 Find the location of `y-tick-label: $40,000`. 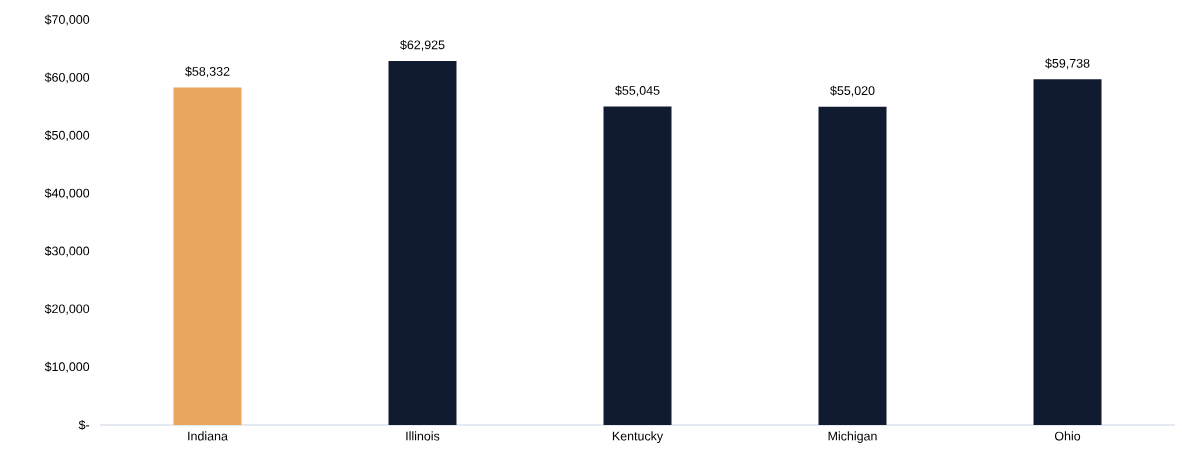

y-tick-label: $40,000 is located at coordinates (67, 193).